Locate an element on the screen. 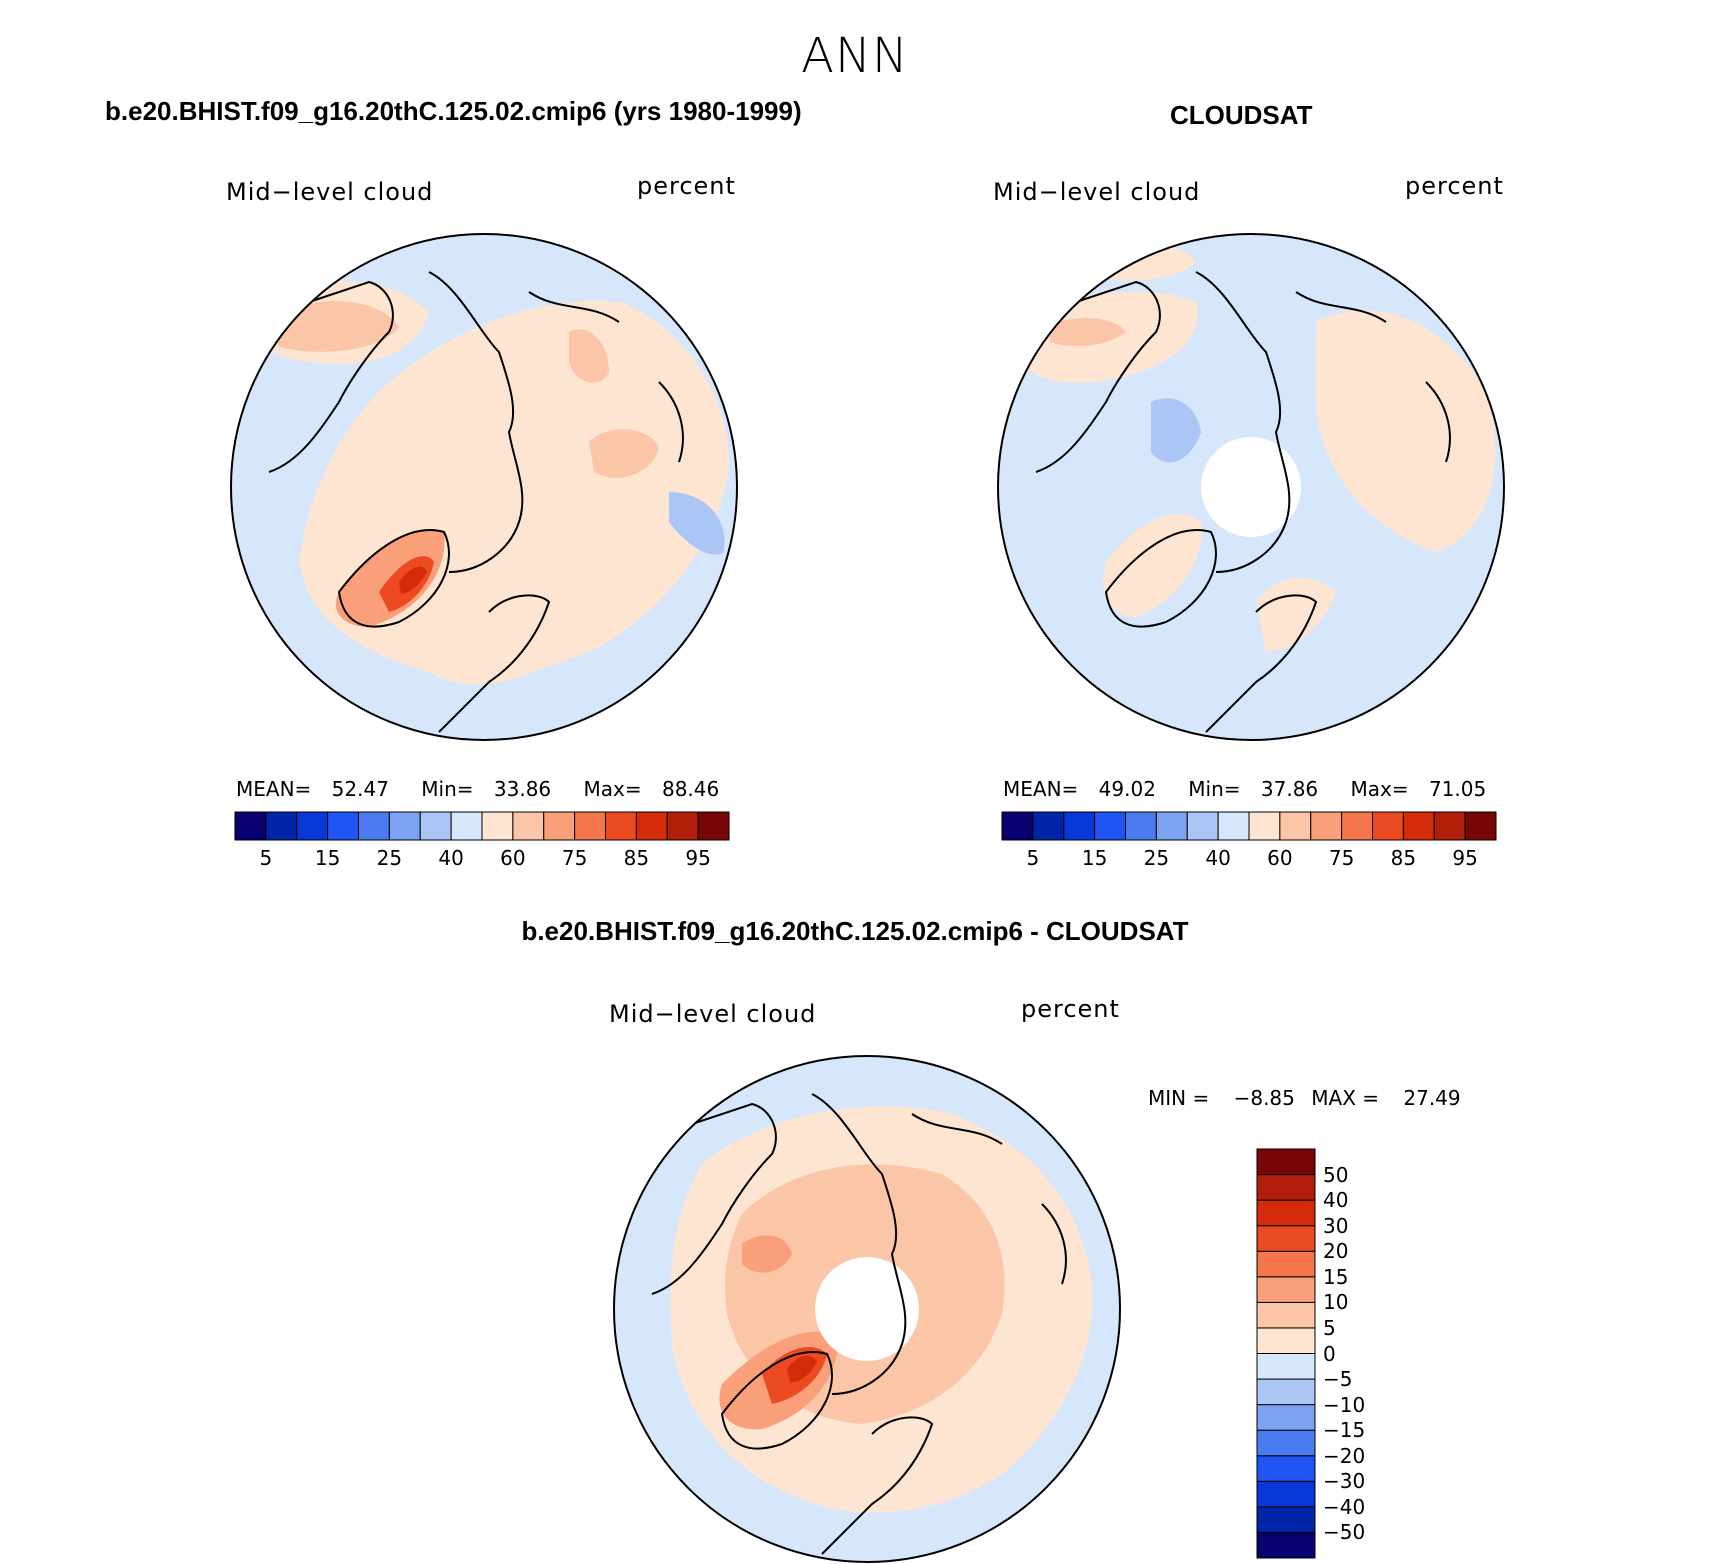  obs-colorbar-tick-label: 60 is located at coordinates (1280, 858).